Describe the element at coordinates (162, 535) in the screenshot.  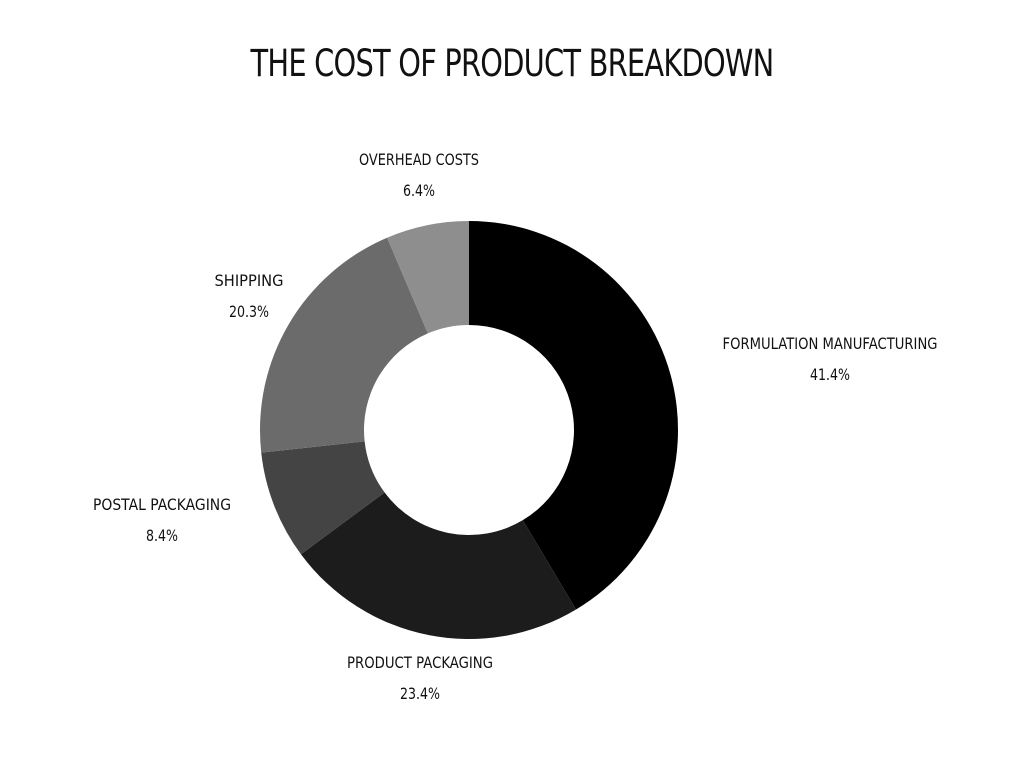
I see `slice-value-postal-packaging: 8.4%` at that location.